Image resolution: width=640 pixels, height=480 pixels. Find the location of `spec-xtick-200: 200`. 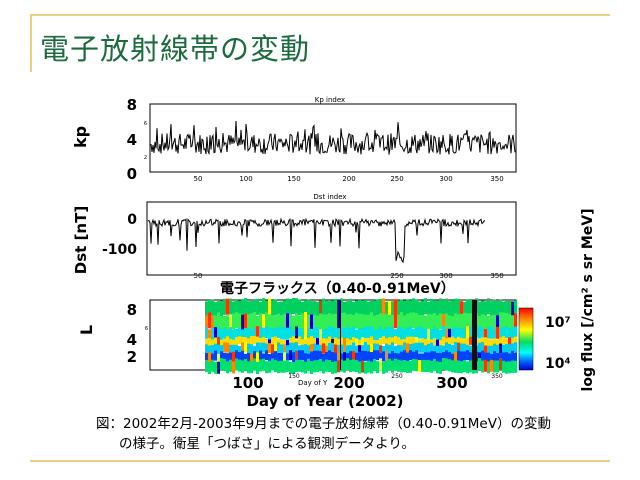

spec-xtick-200: 200 is located at coordinates (348, 383).